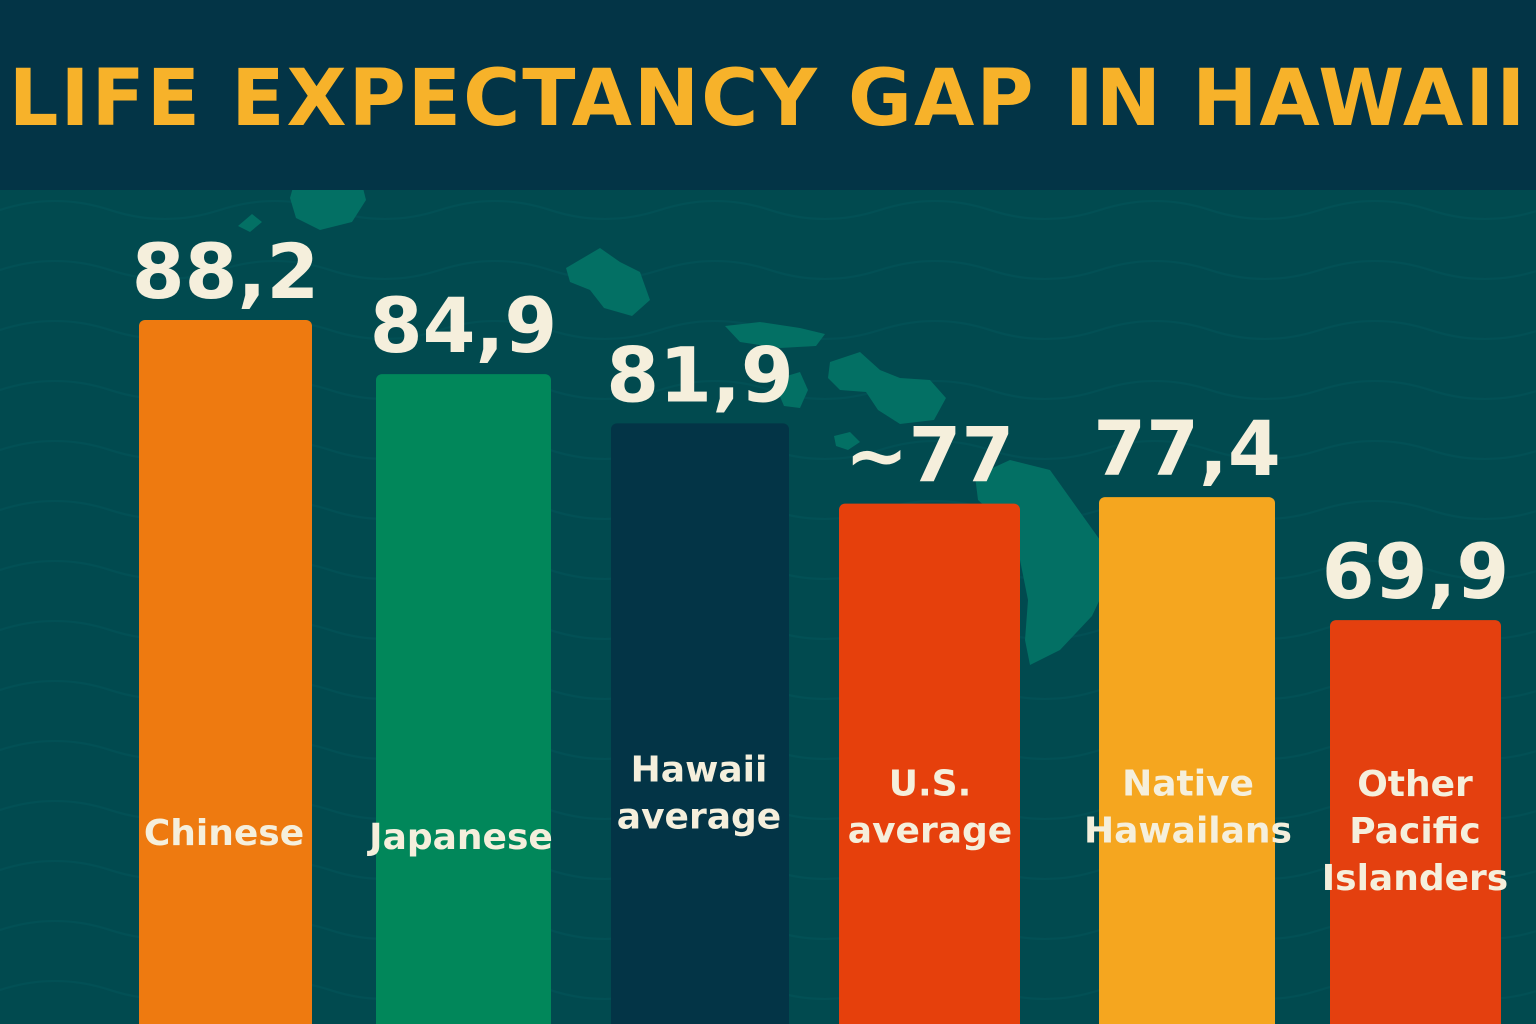  I want to click on value-label-6: 69,9, so click(1416, 571).